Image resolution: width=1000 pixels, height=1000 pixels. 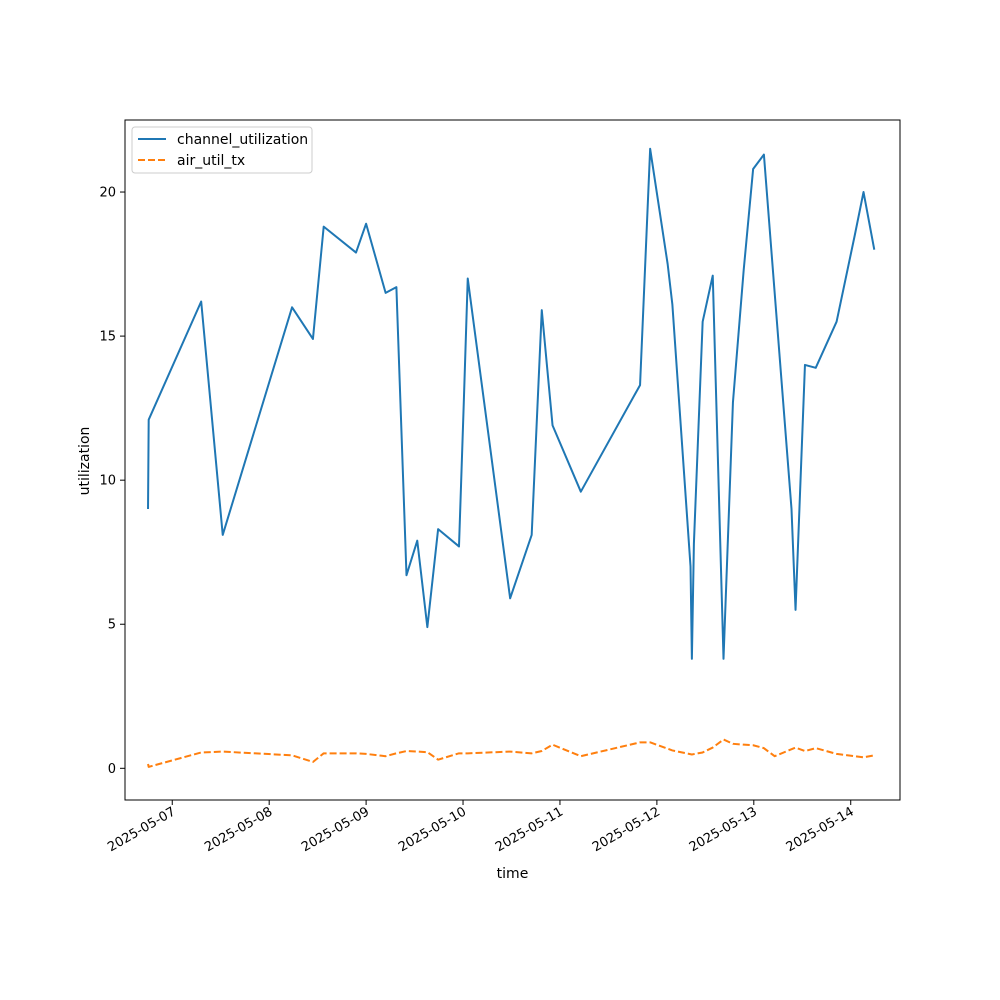 I want to click on legend-label-air-util-tx: air_util_tx, so click(x=211, y=161).